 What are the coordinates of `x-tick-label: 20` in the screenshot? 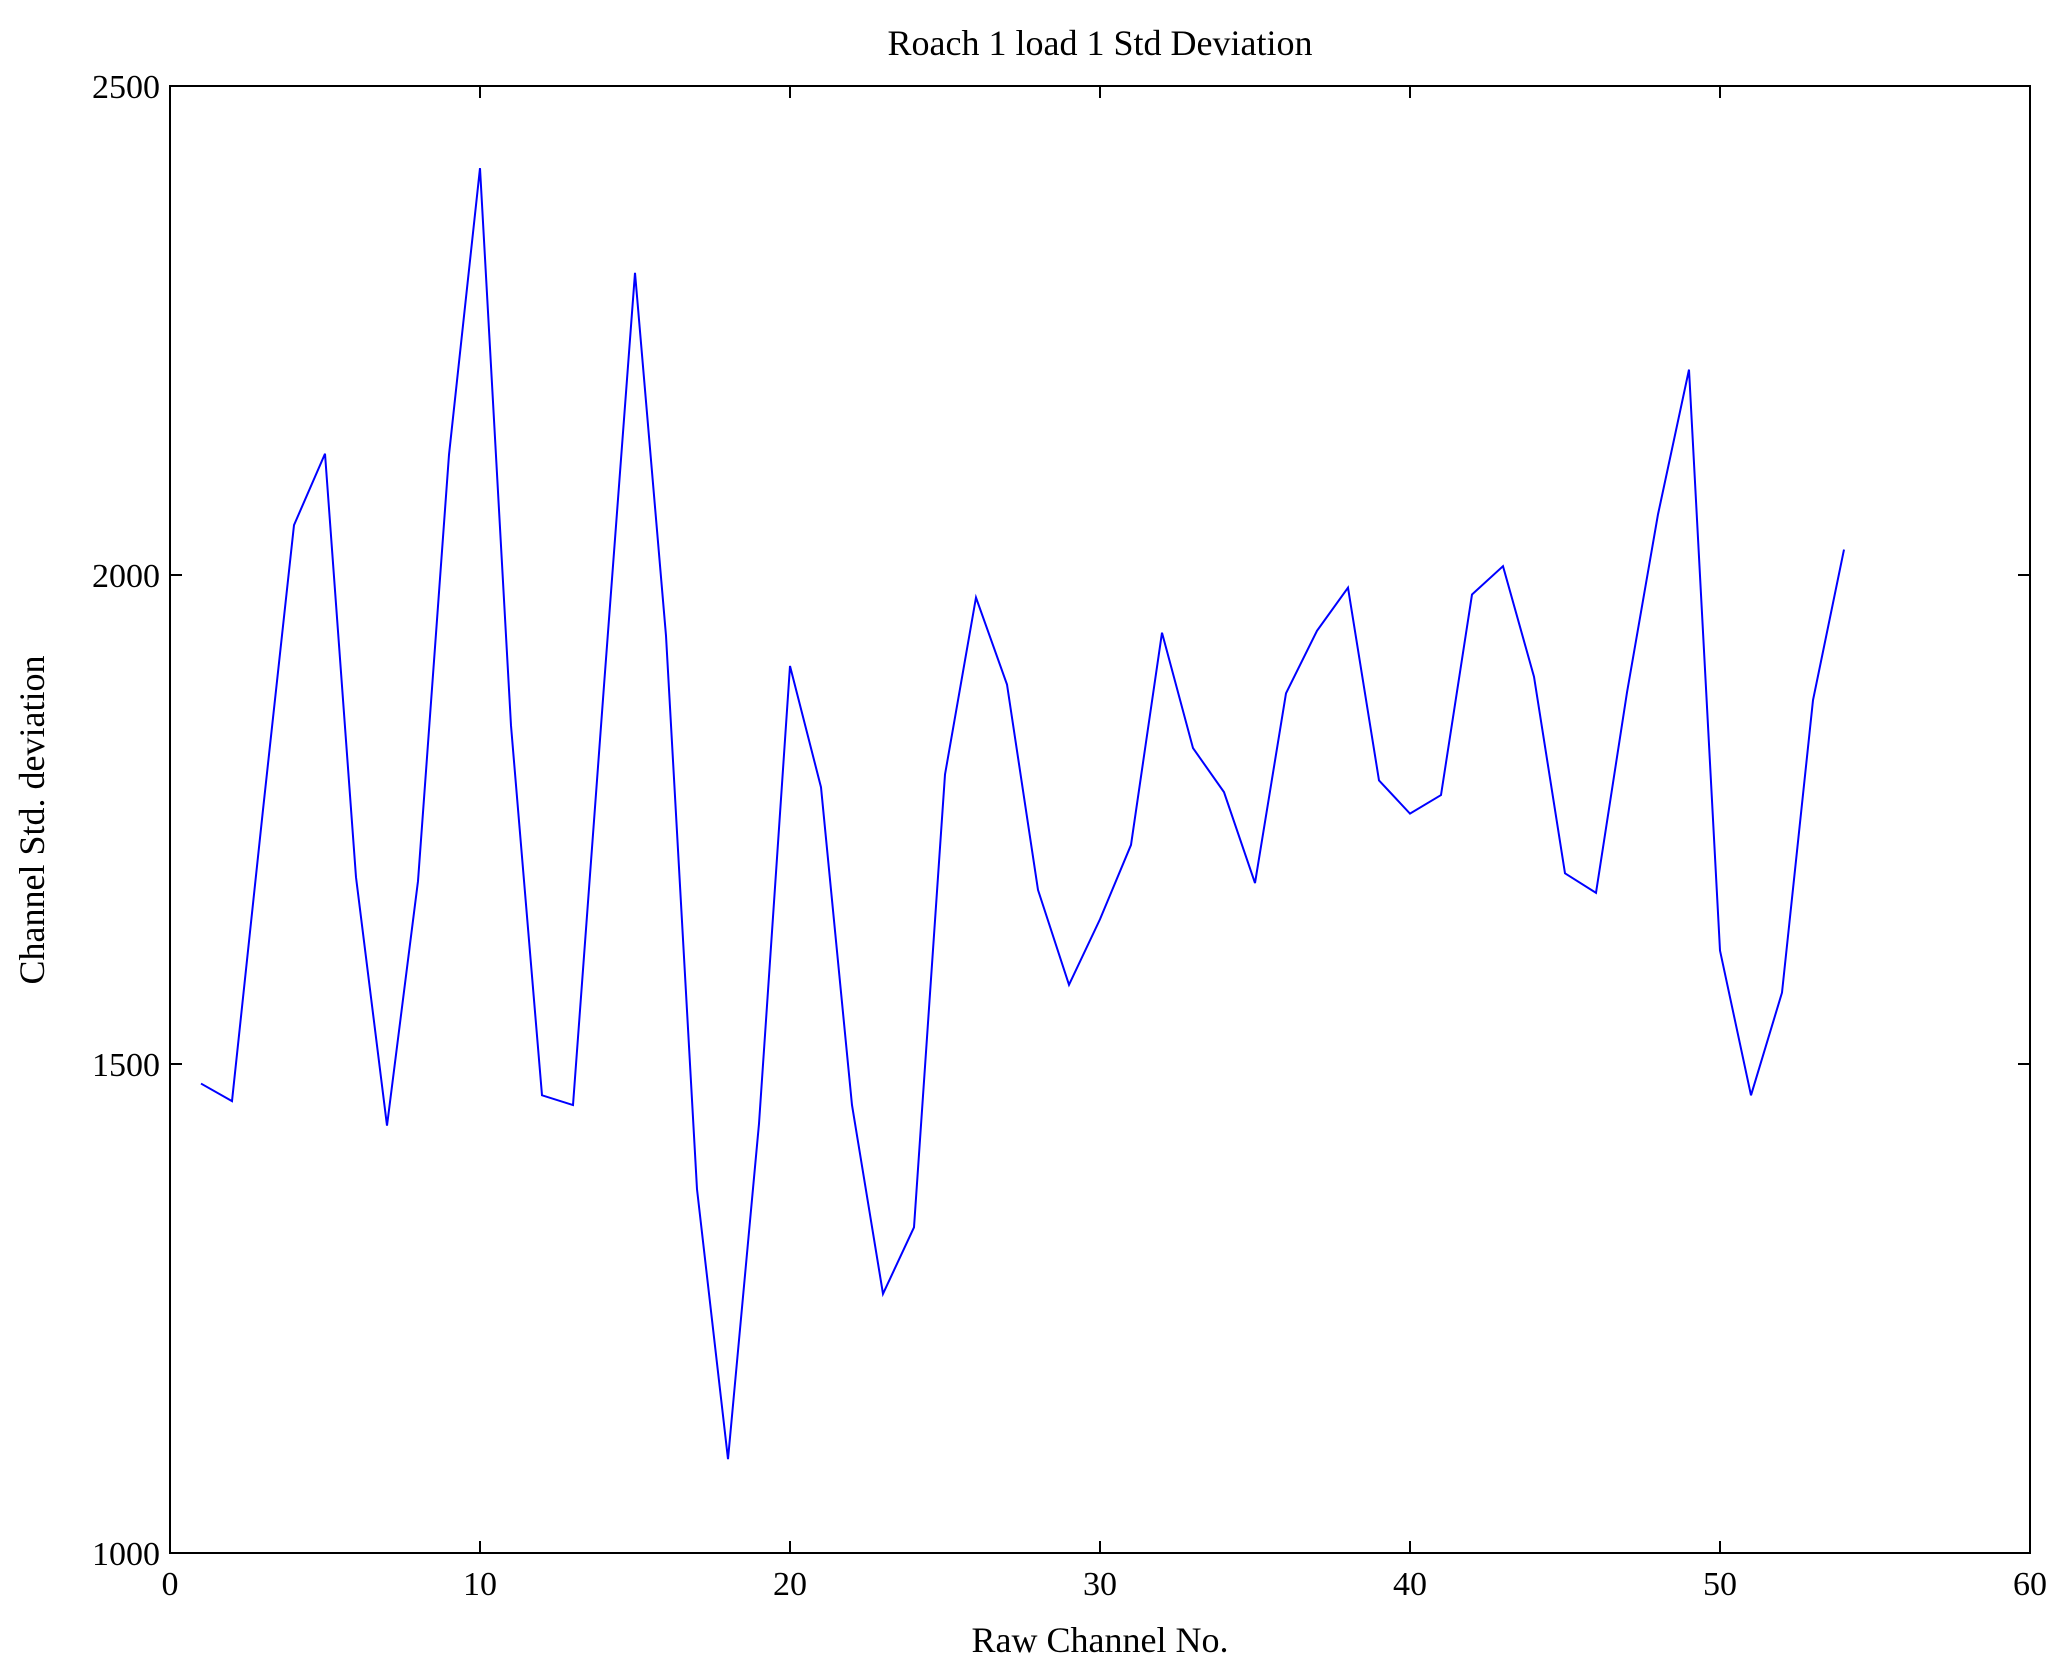 It's located at (790, 1584).